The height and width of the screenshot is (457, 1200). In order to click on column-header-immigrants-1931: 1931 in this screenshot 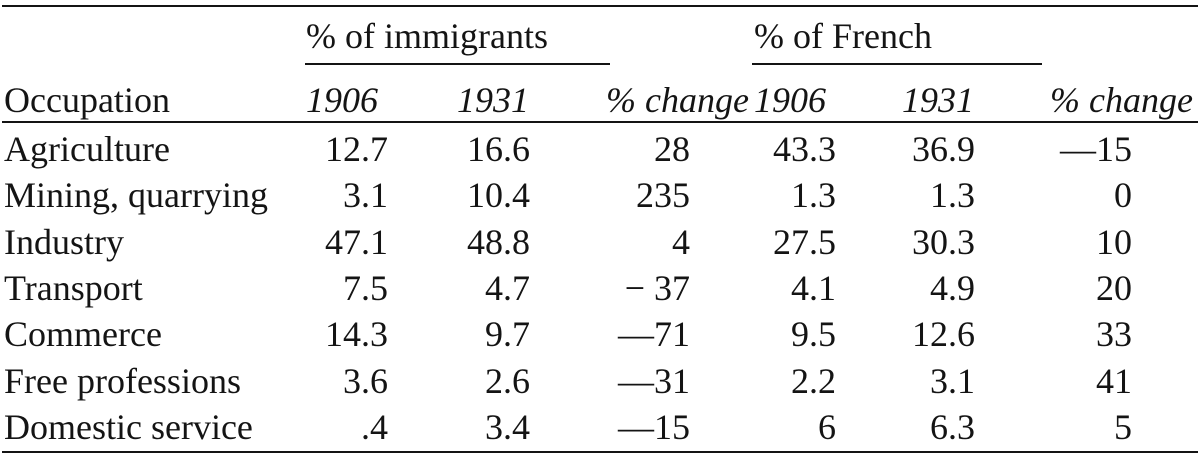, I will do `click(493, 100)`.